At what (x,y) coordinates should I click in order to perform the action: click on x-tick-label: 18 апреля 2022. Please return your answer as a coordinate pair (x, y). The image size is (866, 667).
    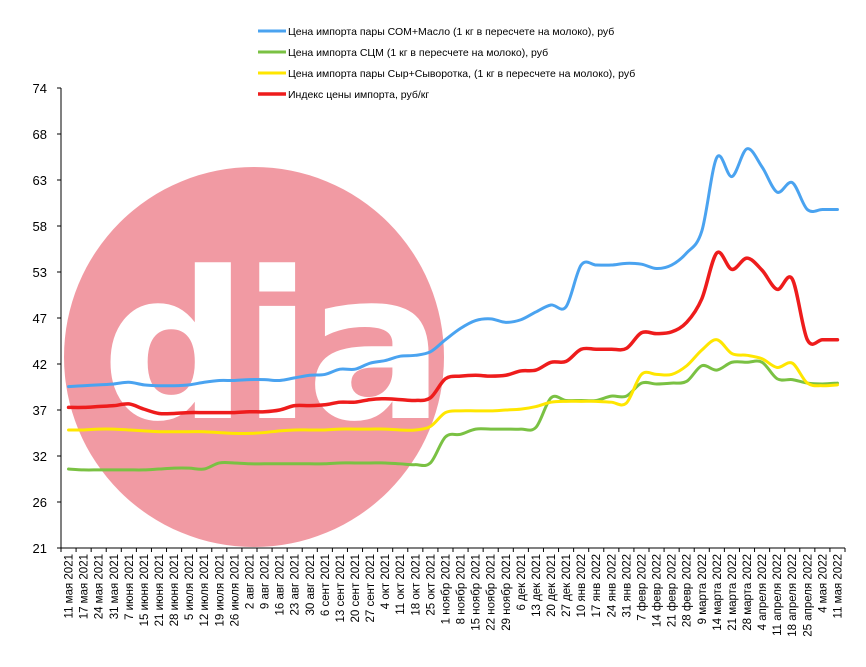
    Looking at the image, I should click on (793, 595).